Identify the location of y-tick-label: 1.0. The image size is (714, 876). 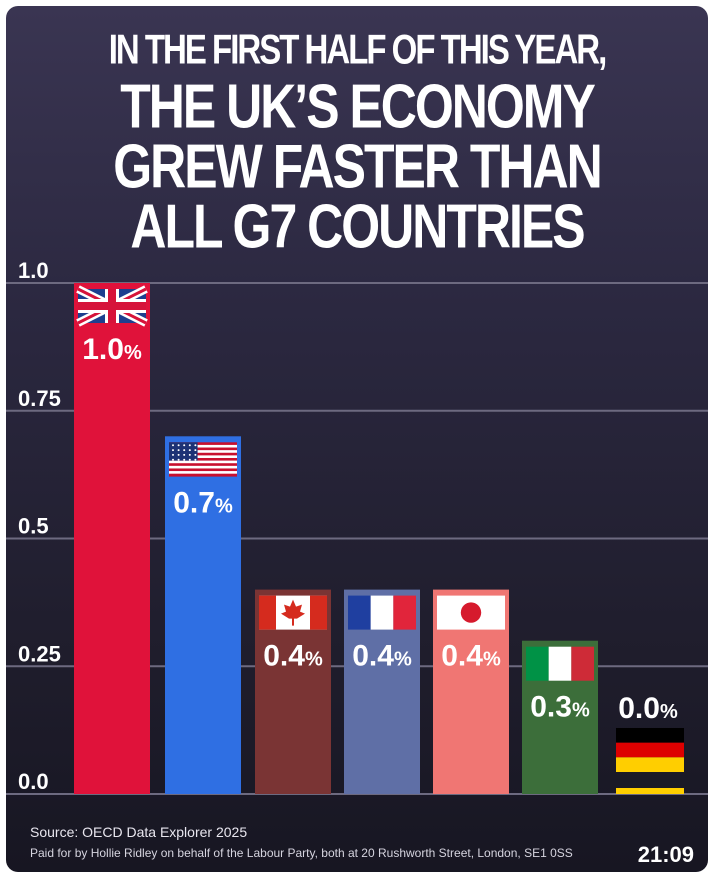
(33, 270).